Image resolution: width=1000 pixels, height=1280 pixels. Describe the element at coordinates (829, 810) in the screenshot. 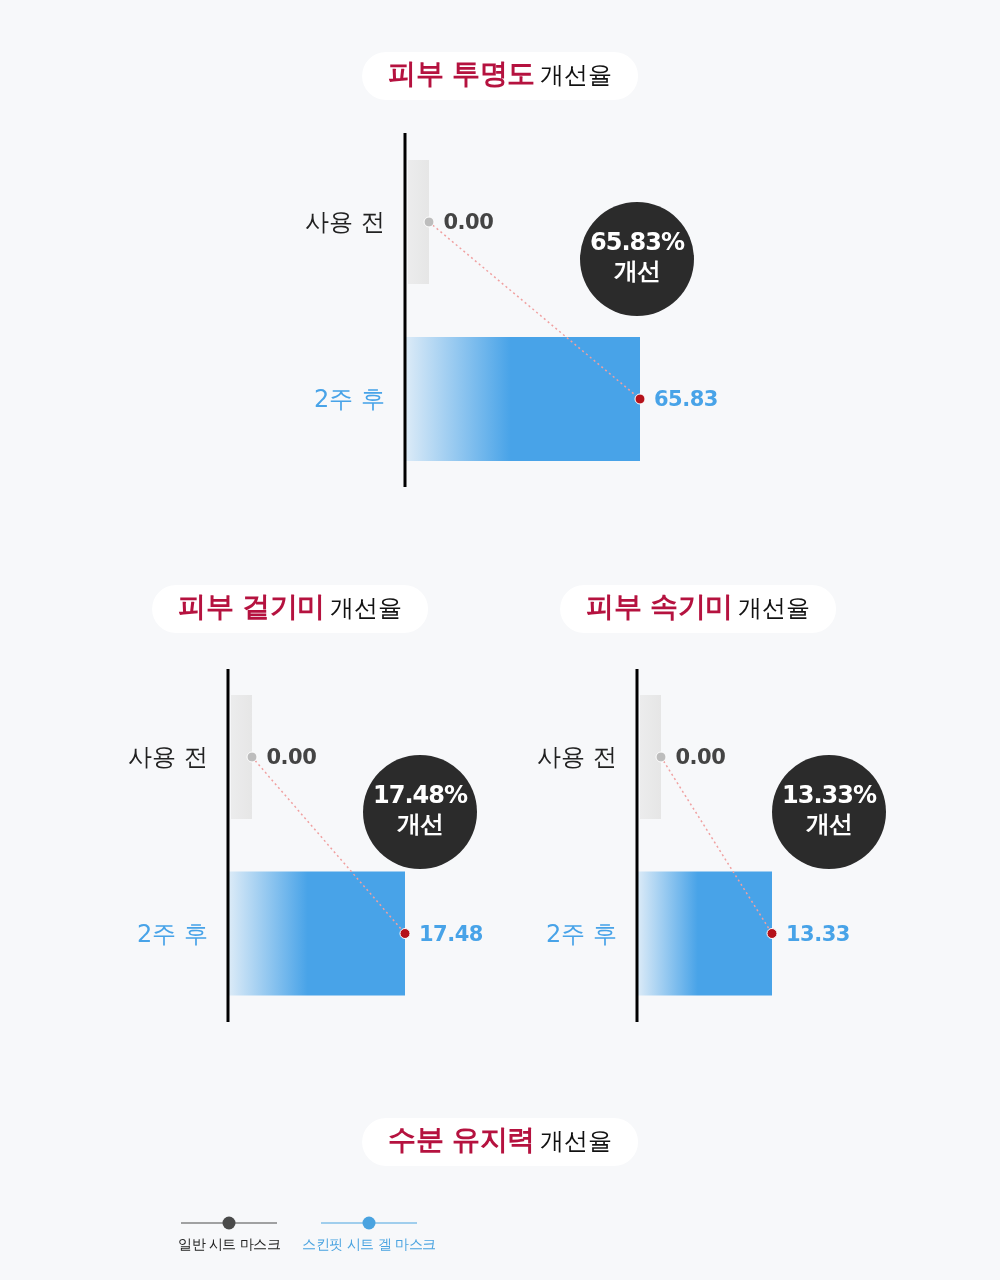

I see `text: 13.33% 개선` at that location.